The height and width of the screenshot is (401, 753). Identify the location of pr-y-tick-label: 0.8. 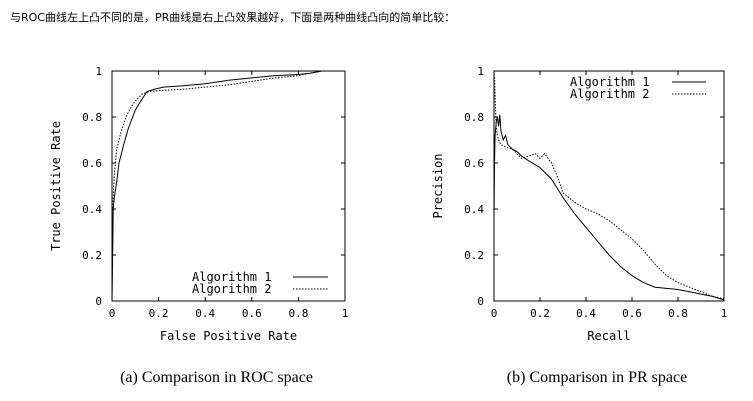
(474, 117).